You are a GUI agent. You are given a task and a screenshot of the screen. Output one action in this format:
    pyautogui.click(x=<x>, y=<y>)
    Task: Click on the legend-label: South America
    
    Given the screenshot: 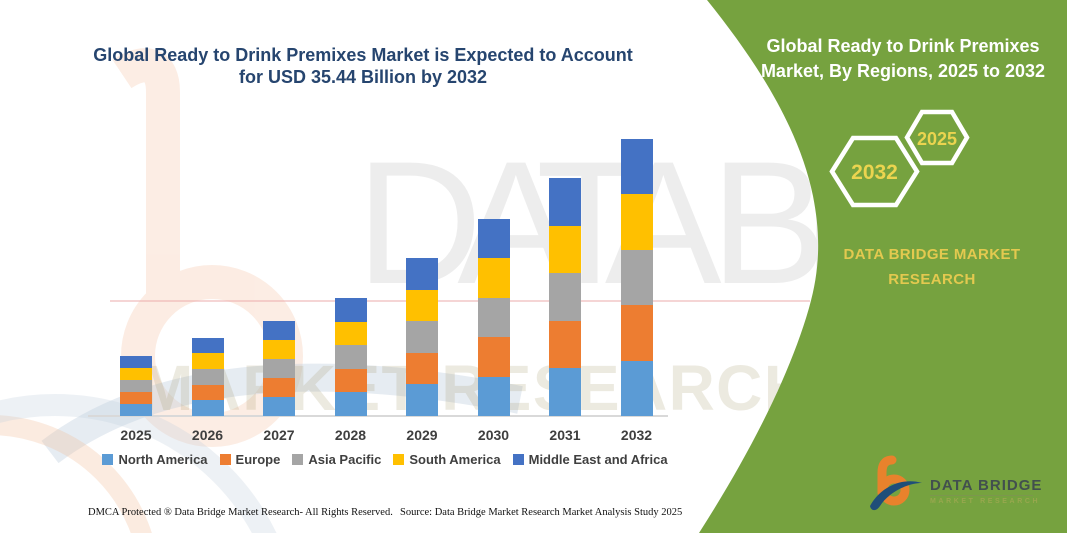 What is the action you would take?
    pyautogui.click(x=455, y=459)
    